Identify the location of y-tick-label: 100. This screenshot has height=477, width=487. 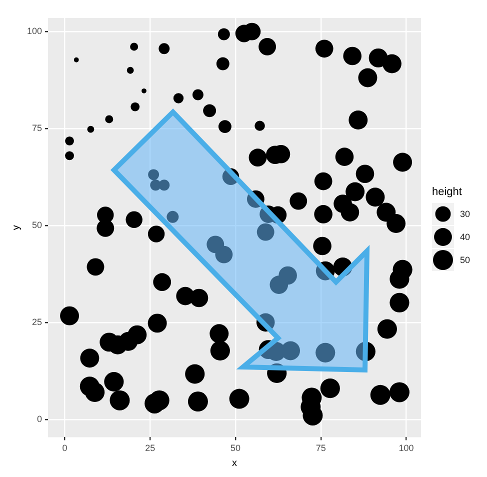
(34, 31).